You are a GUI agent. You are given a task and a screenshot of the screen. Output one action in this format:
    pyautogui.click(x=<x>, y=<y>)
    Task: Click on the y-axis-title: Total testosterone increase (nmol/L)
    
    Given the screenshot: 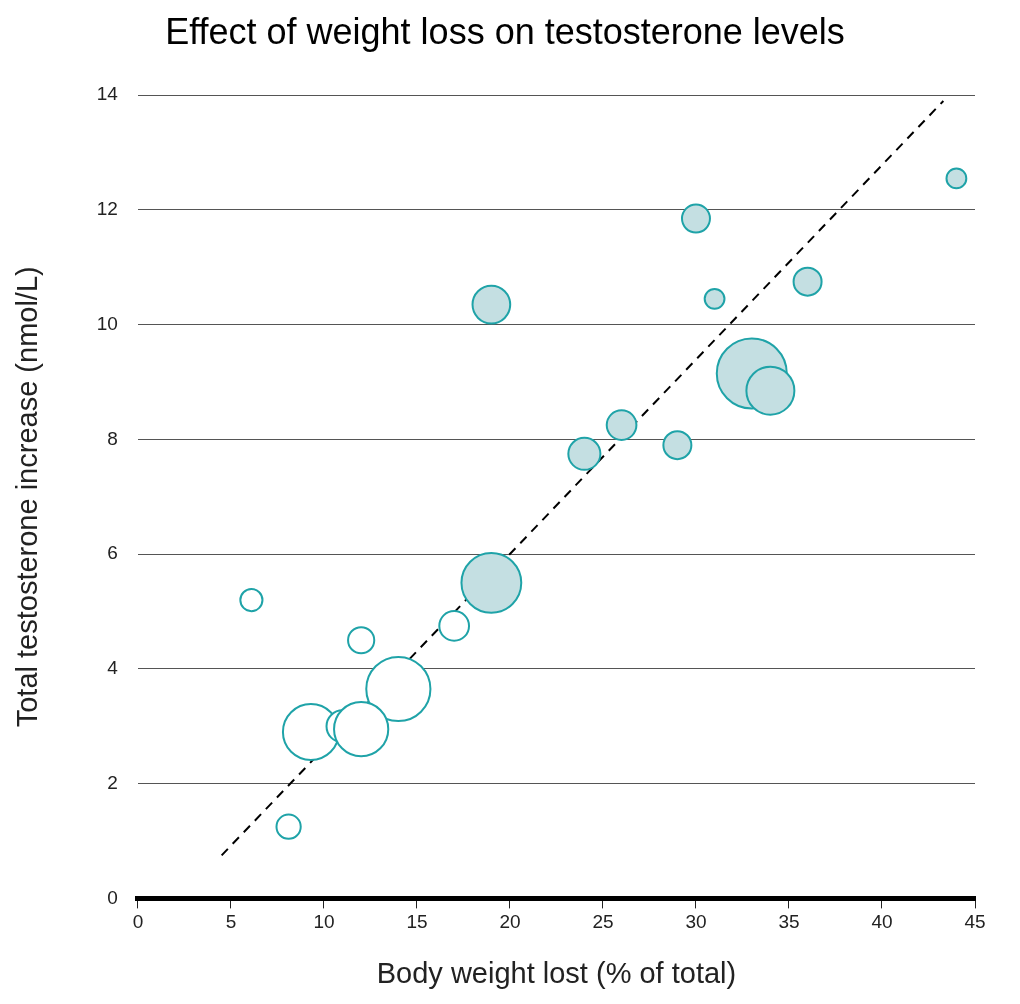 What is the action you would take?
    pyautogui.click(x=27, y=497)
    